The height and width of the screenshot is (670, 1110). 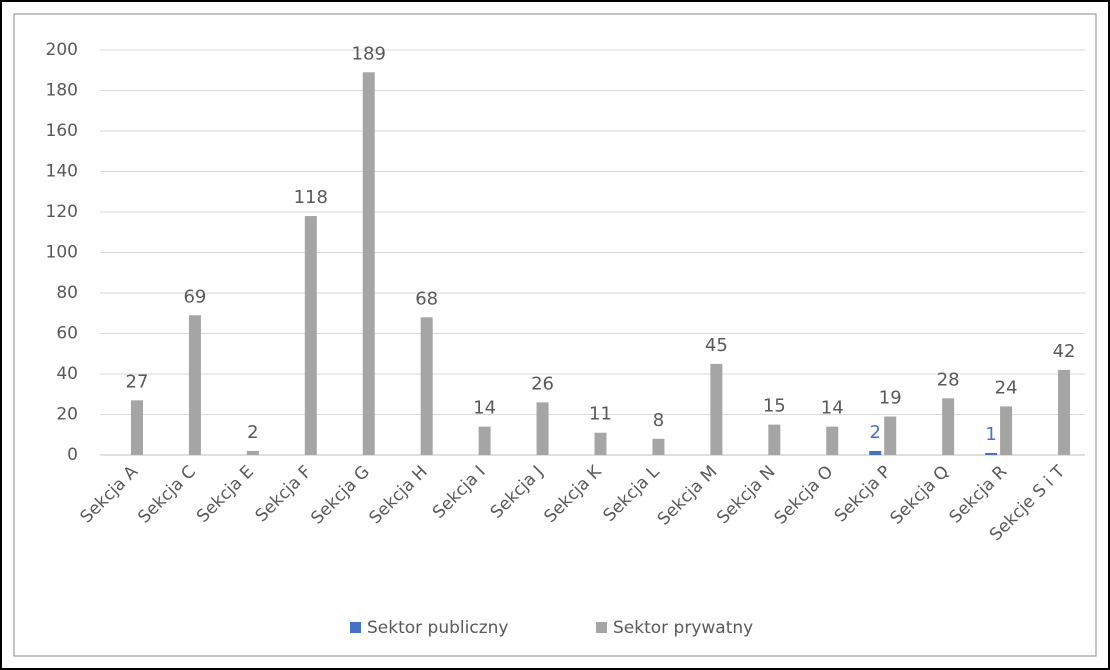 I want to click on data-label: 19, so click(x=890, y=398).